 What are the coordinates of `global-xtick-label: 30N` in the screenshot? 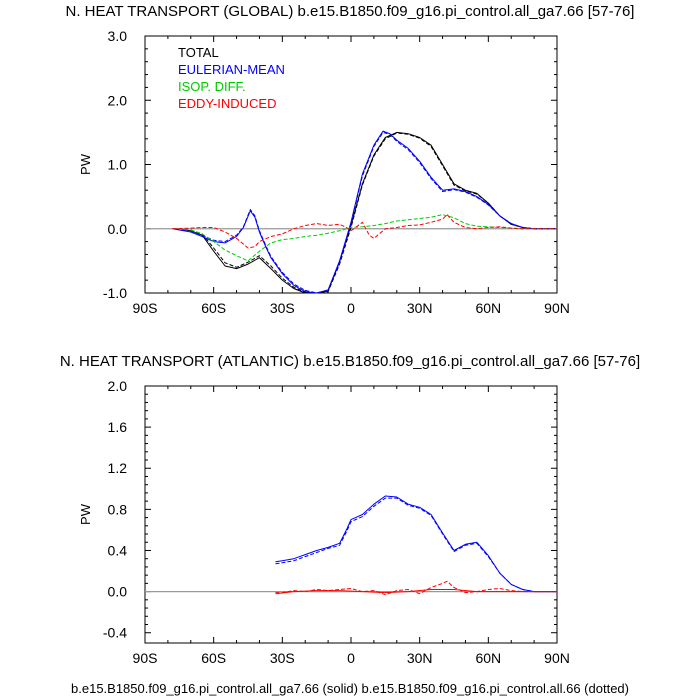 It's located at (420, 308).